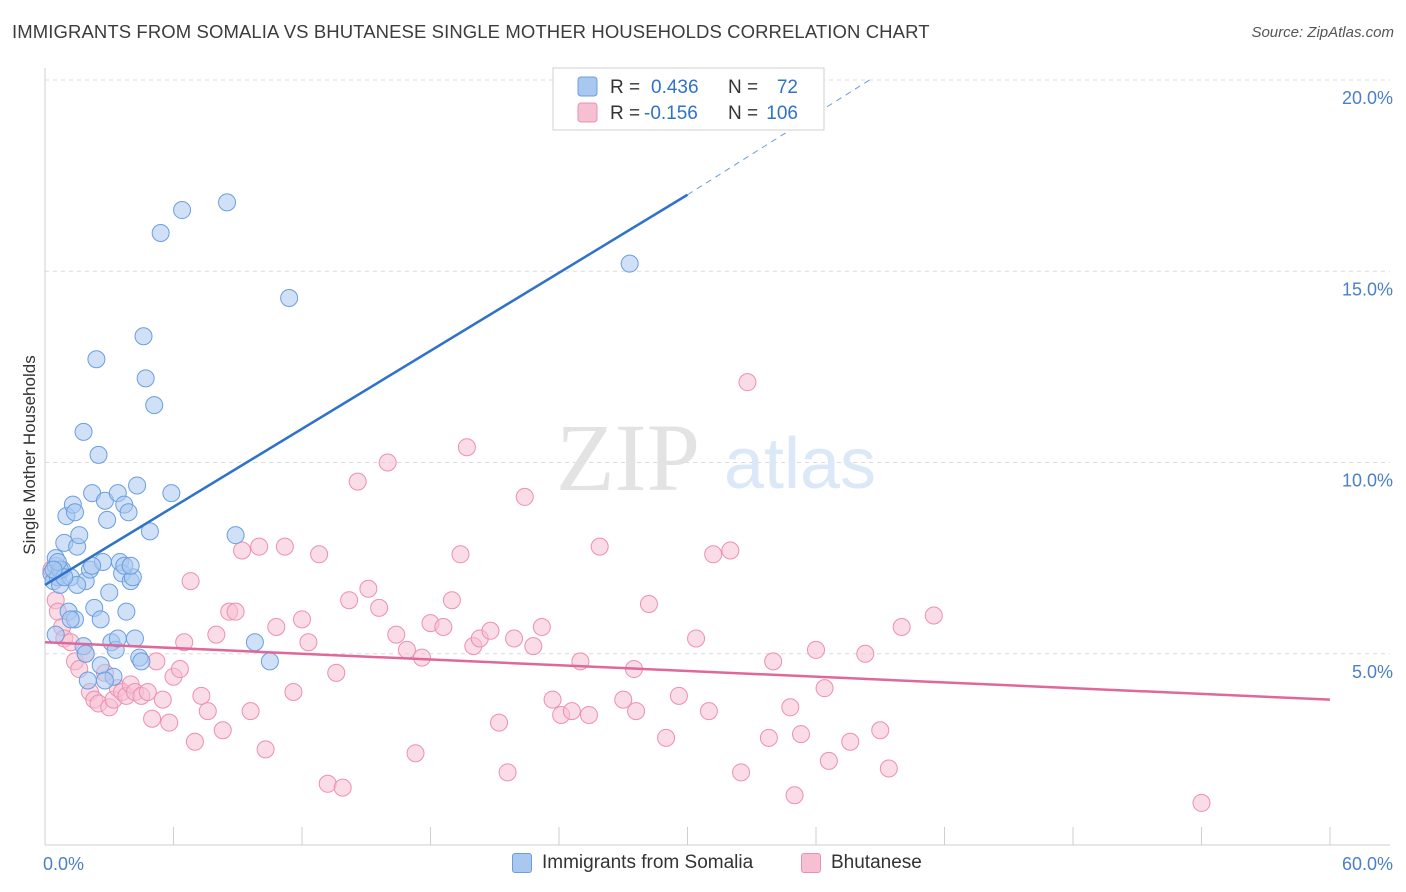 This screenshot has height=892, width=1406. I want to click on series-legend: Immigrants from Somalia Bhutanese, so click(703, 865).